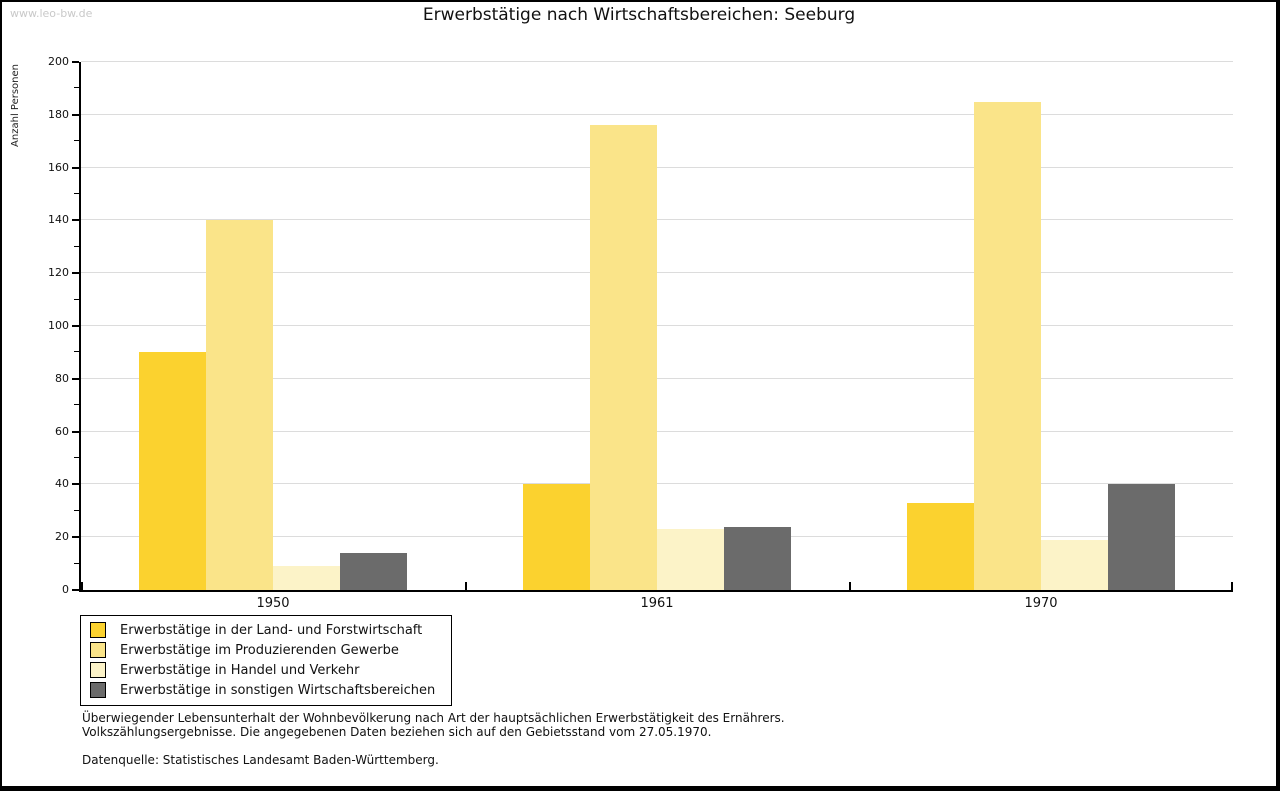  What do you see at coordinates (58, 167) in the screenshot?
I see `y-tick-label-160: 160` at bounding box center [58, 167].